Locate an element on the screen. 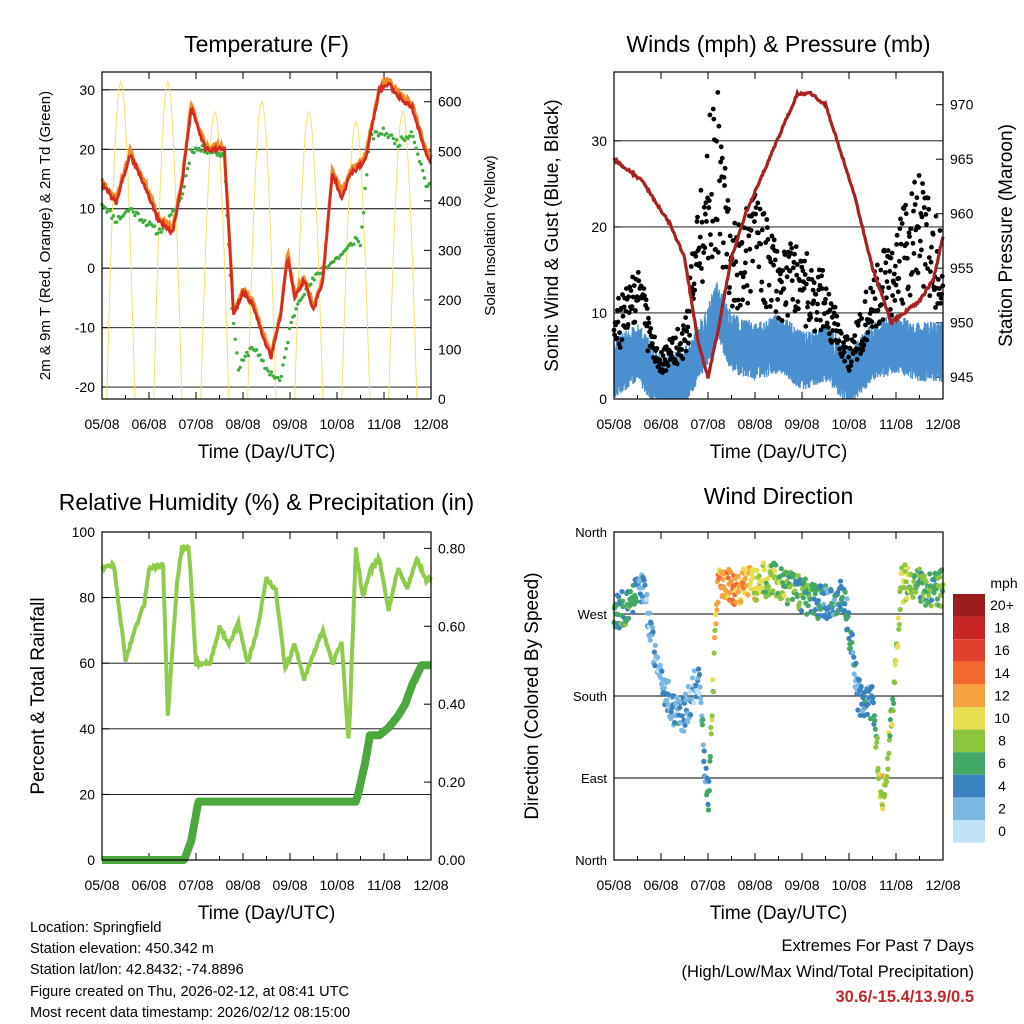 This screenshot has height=1024, width=1024. plot-border is located at coordinates (266, 696).